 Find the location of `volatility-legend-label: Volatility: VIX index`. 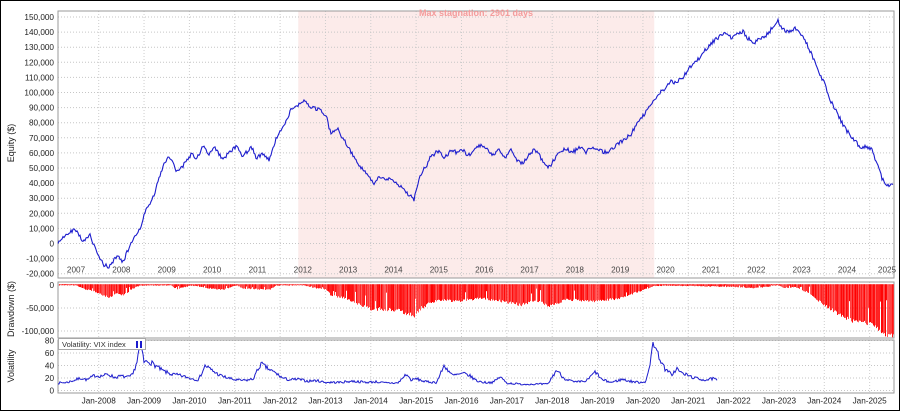

volatility-legend-label: Volatility: VIX index is located at coordinates (94, 344).